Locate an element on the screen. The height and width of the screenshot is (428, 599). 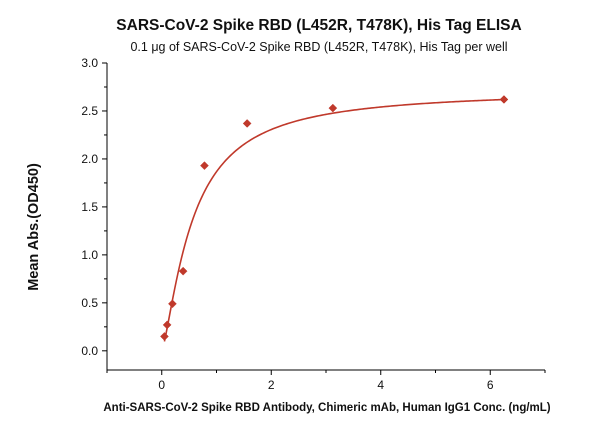
y-tick-label: 0.0 is located at coordinates (89, 351).